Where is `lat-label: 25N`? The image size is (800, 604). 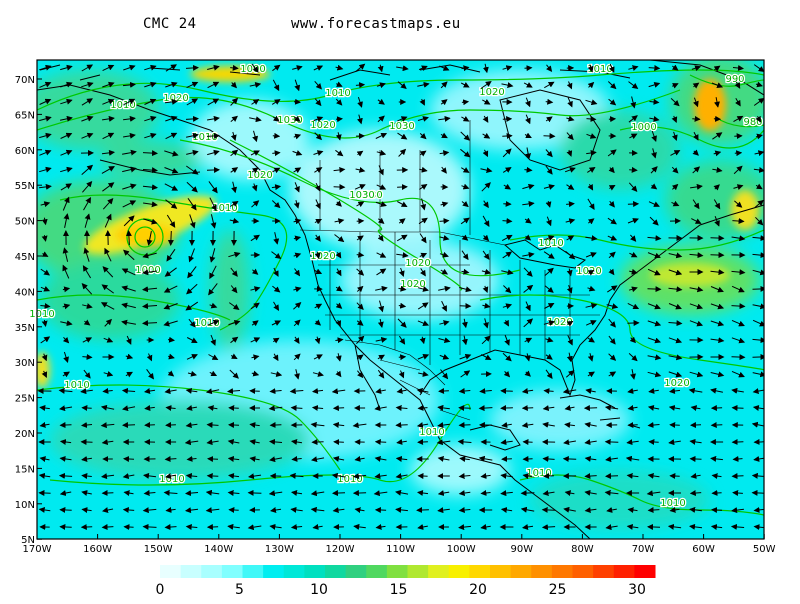
lat-label: 25N is located at coordinates (25, 399).